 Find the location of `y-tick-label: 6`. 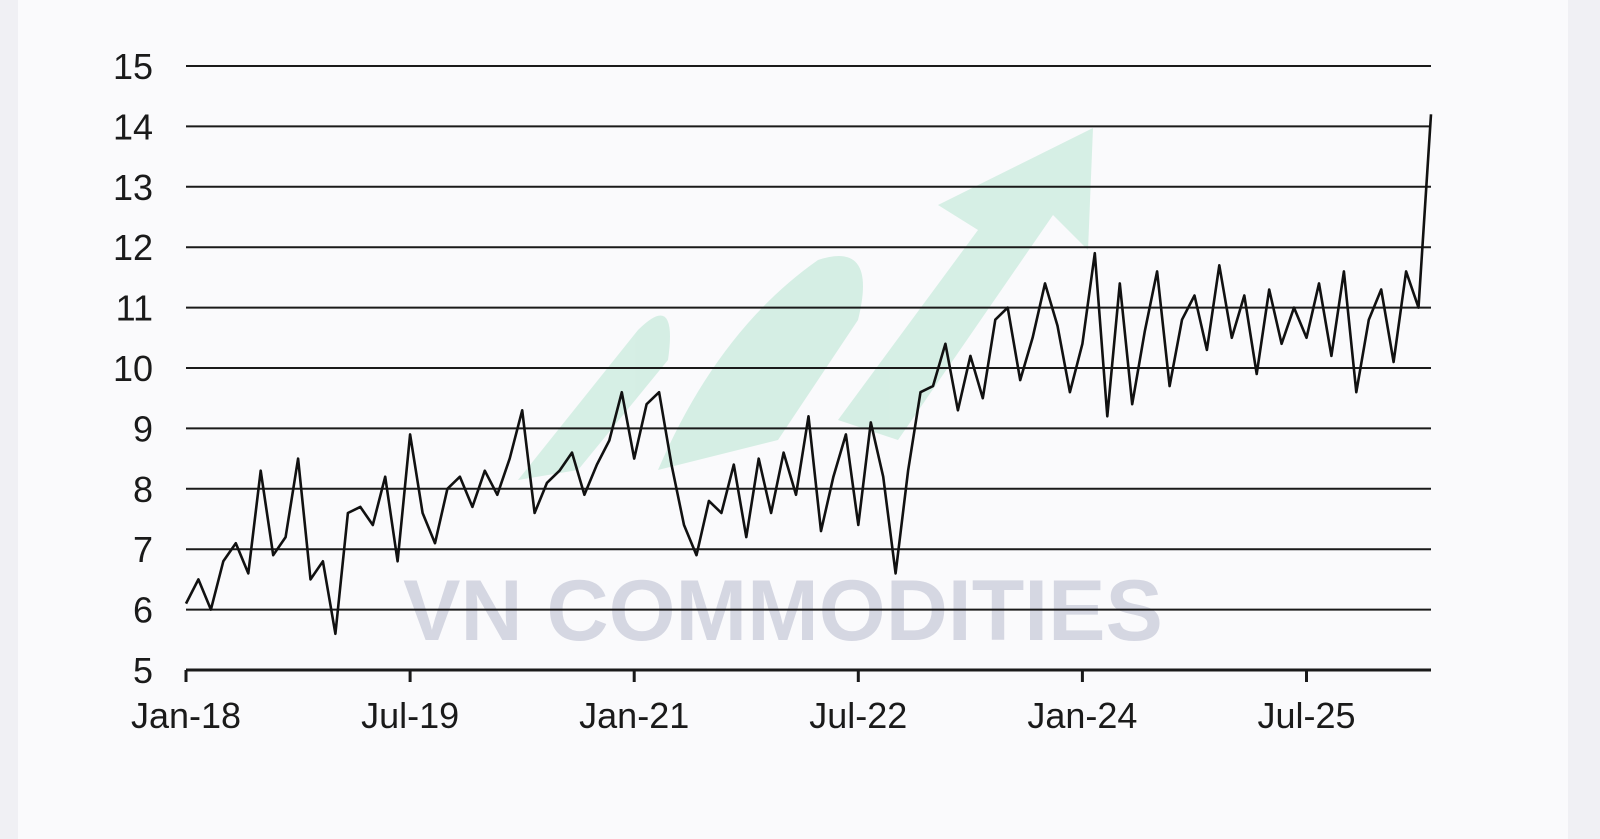

y-tick-label: 6 is located at coordinates (143, 610).